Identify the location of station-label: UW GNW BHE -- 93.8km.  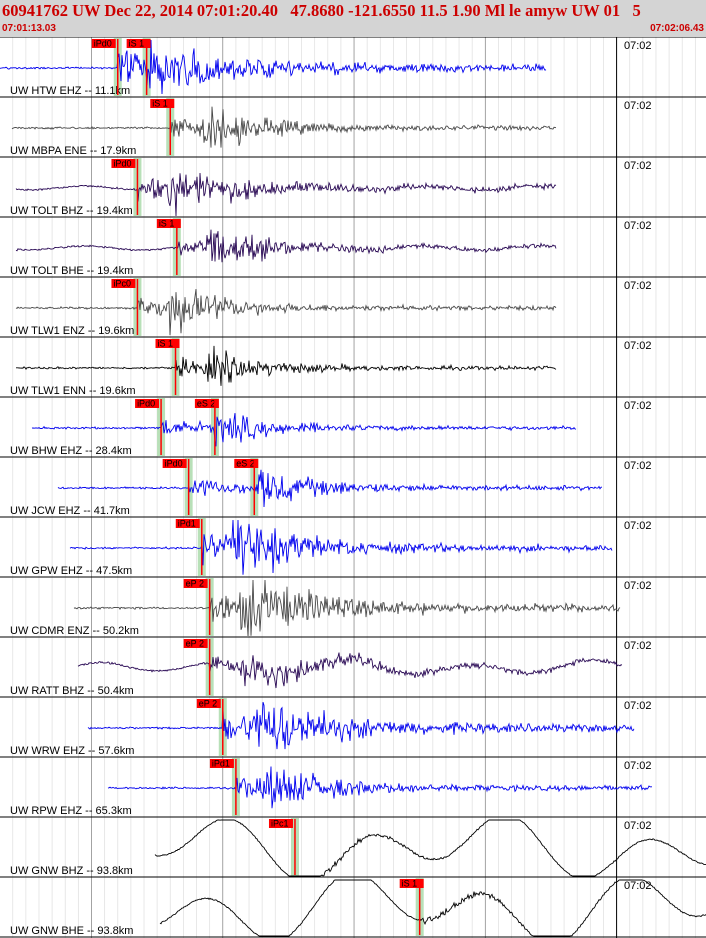
(71, 931).